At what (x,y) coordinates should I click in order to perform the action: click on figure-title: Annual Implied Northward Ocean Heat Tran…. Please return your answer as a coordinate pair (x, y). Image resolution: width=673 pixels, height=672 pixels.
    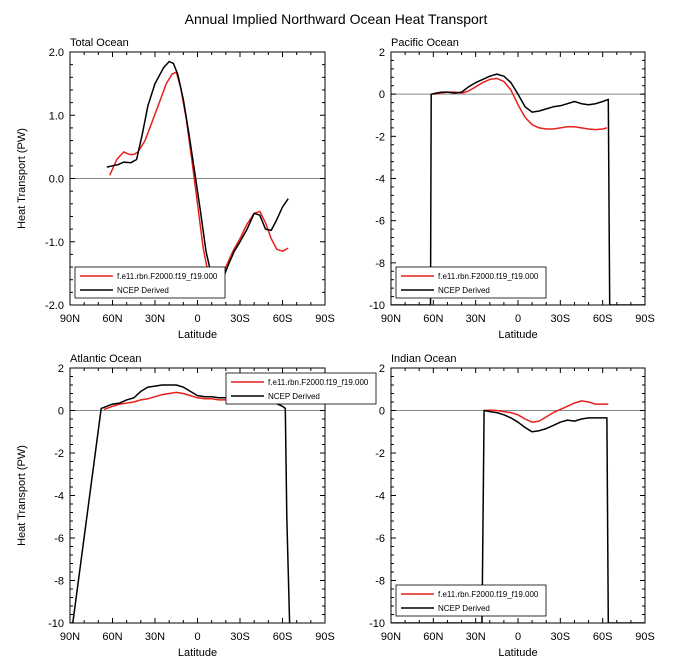
    Looking at the image, I should click on (336, 19).